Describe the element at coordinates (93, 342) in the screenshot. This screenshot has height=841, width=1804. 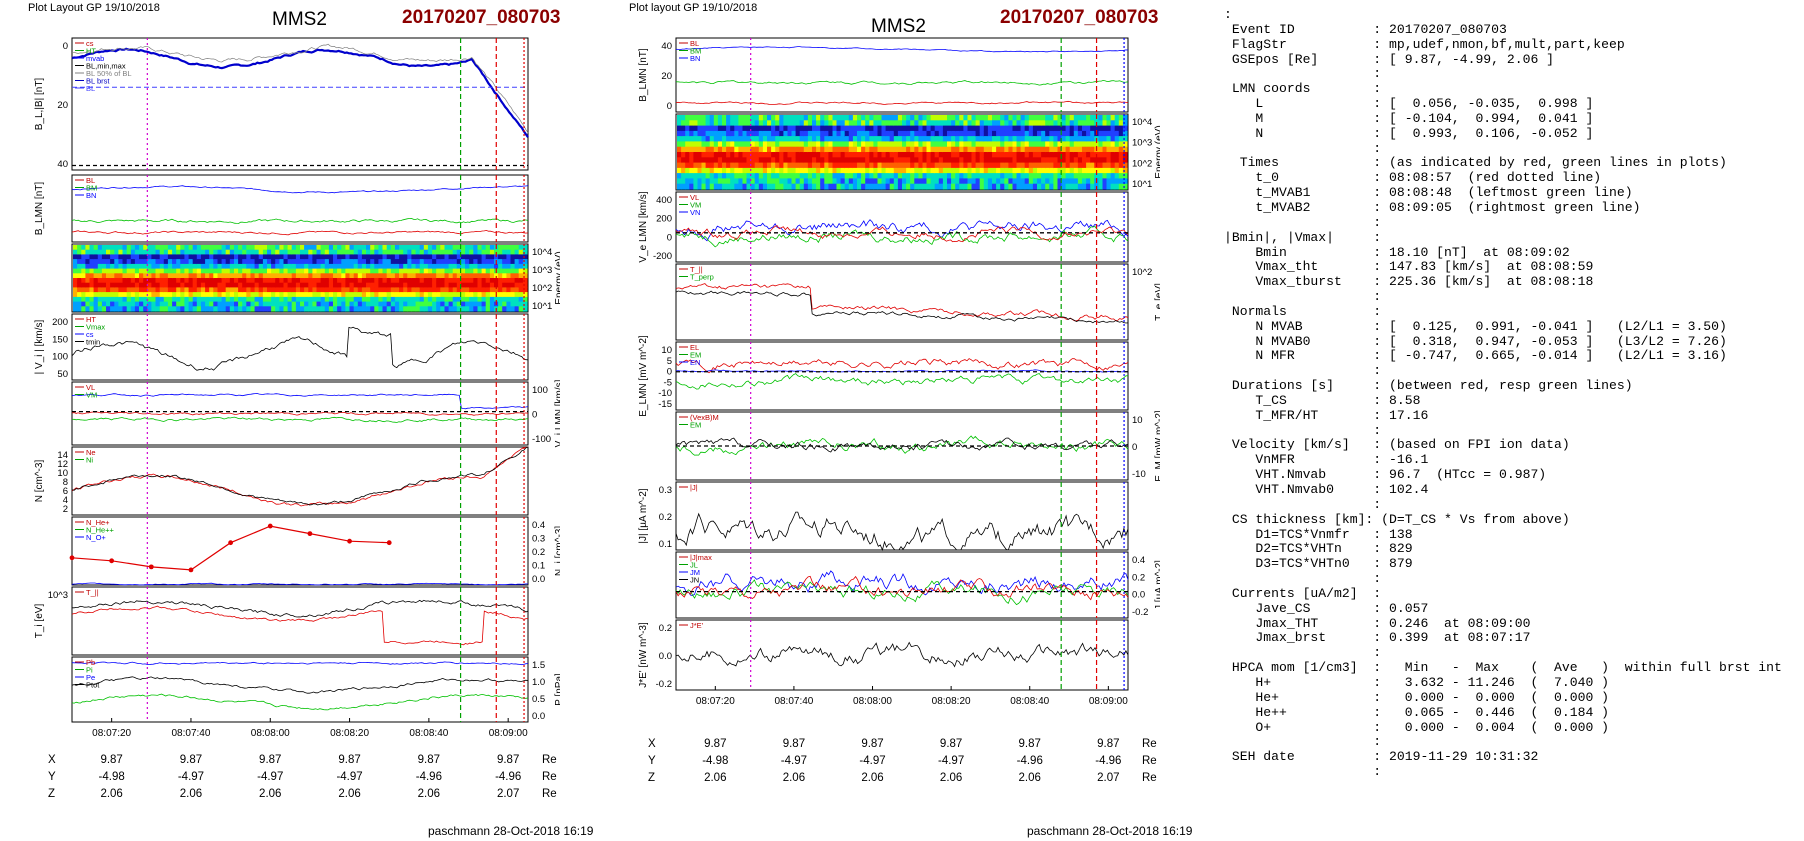
I see `legend-entry: tmin` at that location.